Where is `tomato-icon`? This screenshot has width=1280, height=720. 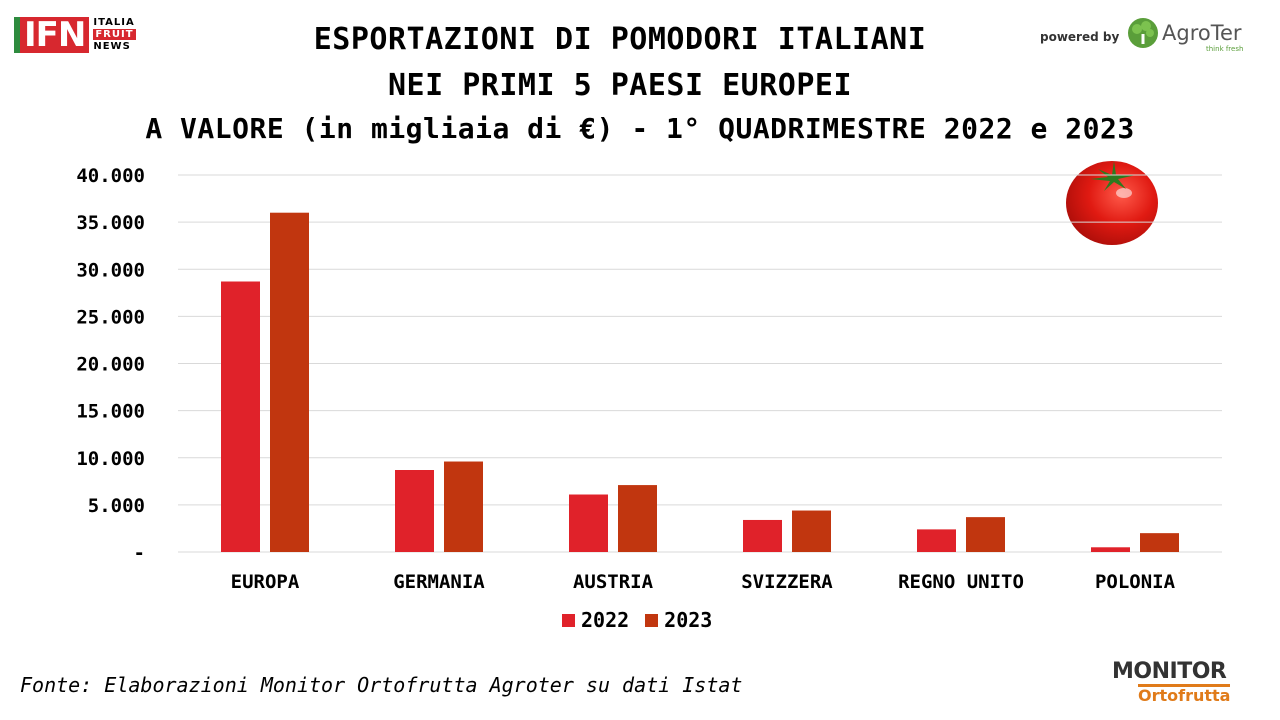 tomato-icon is located at coordinates (1112, 203).